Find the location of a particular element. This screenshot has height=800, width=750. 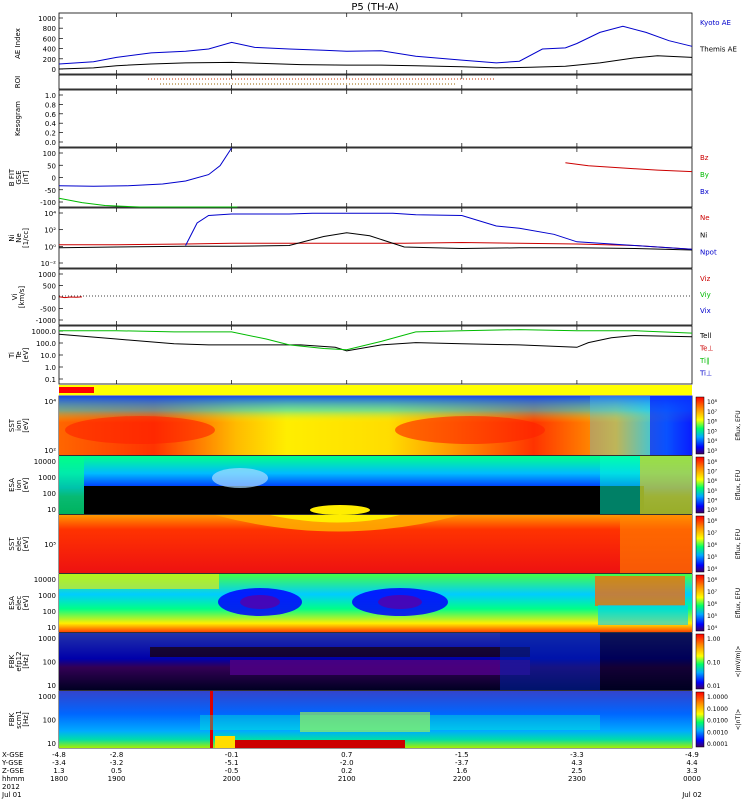

ephemeris-value: 3.3 is located at coordinates (691, 771).